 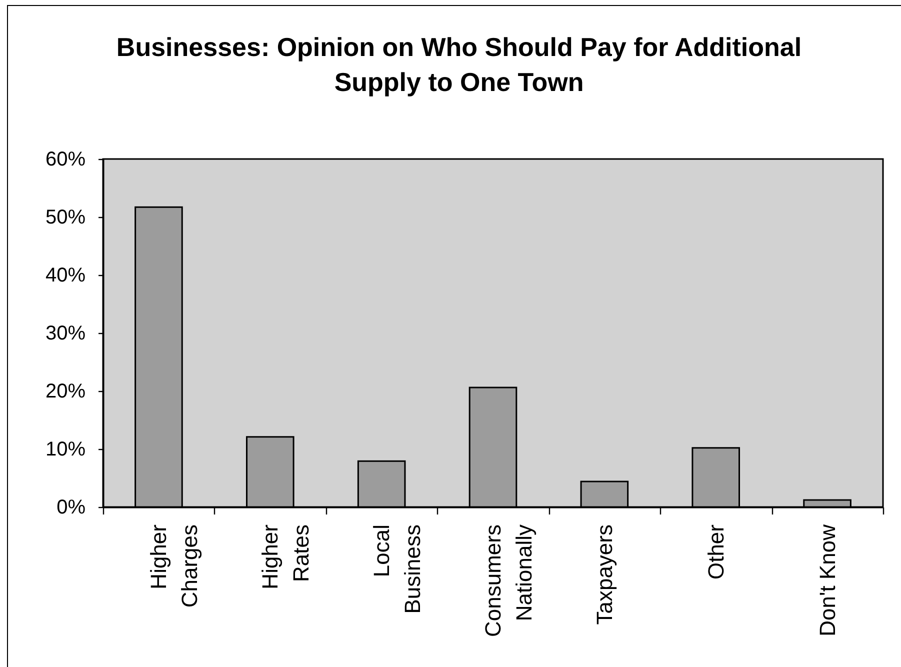 I want to click on y-tick-label: 30%, so click(x=65, y=333).